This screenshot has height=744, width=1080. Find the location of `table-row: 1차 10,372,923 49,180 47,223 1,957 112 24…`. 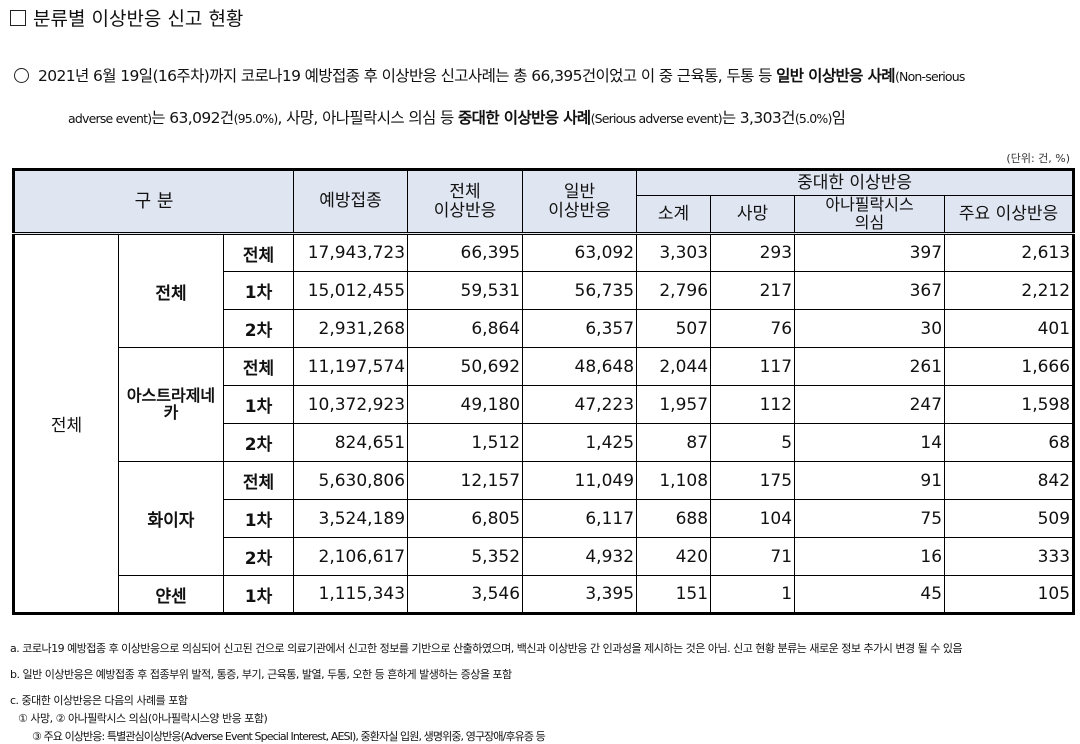

table-row: 1차 10,372,923 49,180 47,223 1,957 112 24… is located at coordinates (544, 404).